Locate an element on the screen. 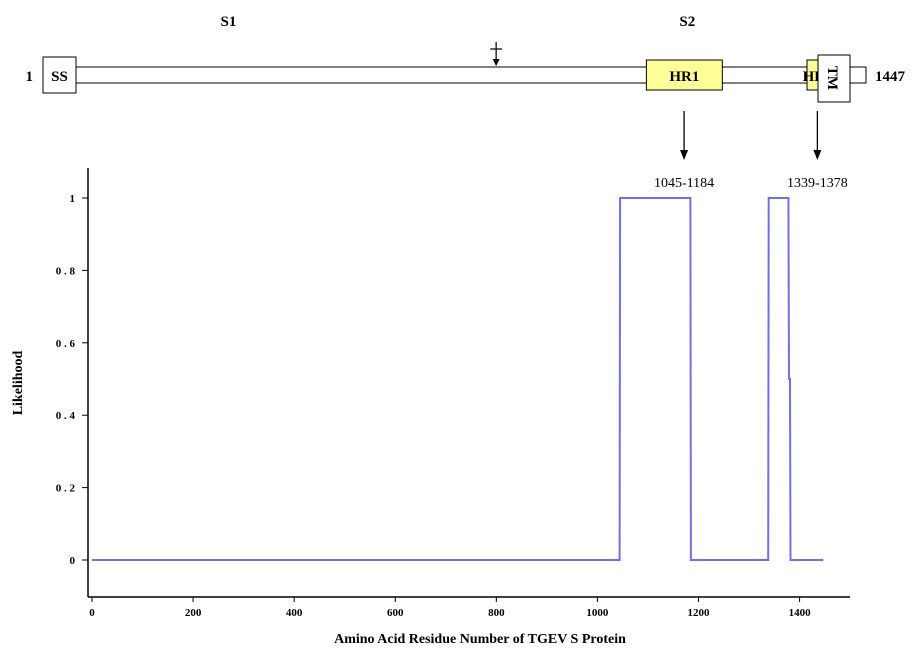  x-tick-label-6: 1200 is located at coordinates (698, 613).